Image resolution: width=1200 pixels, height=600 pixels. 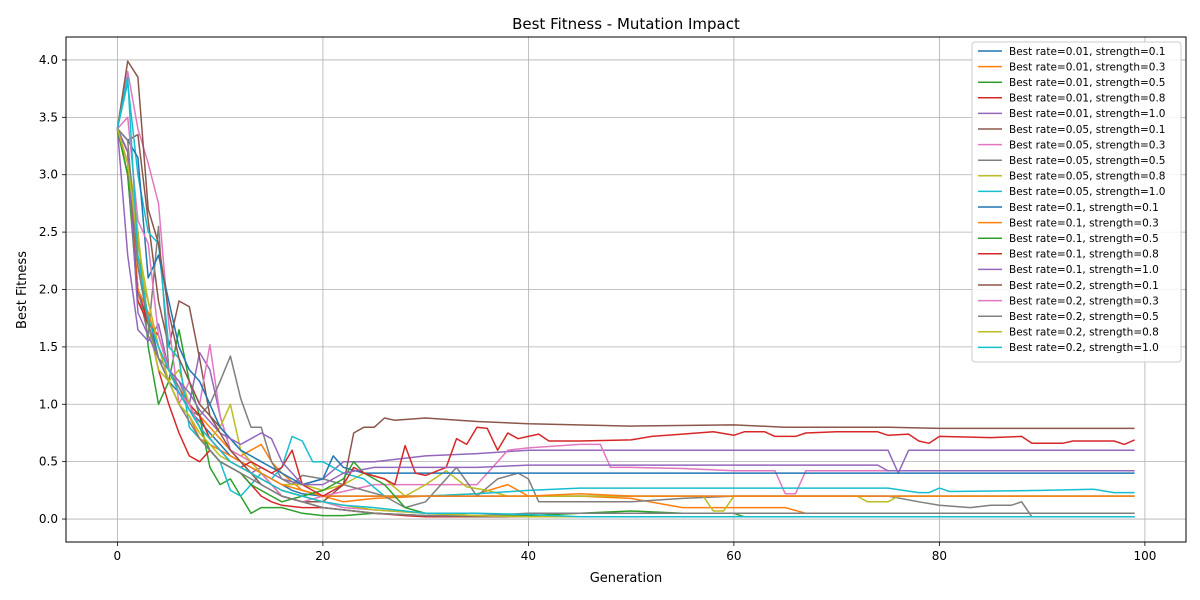 What do you see at coordinates (118, 556) in the screenshot?
I see `x-tick-label: 0` at bounding box center [118, 556].